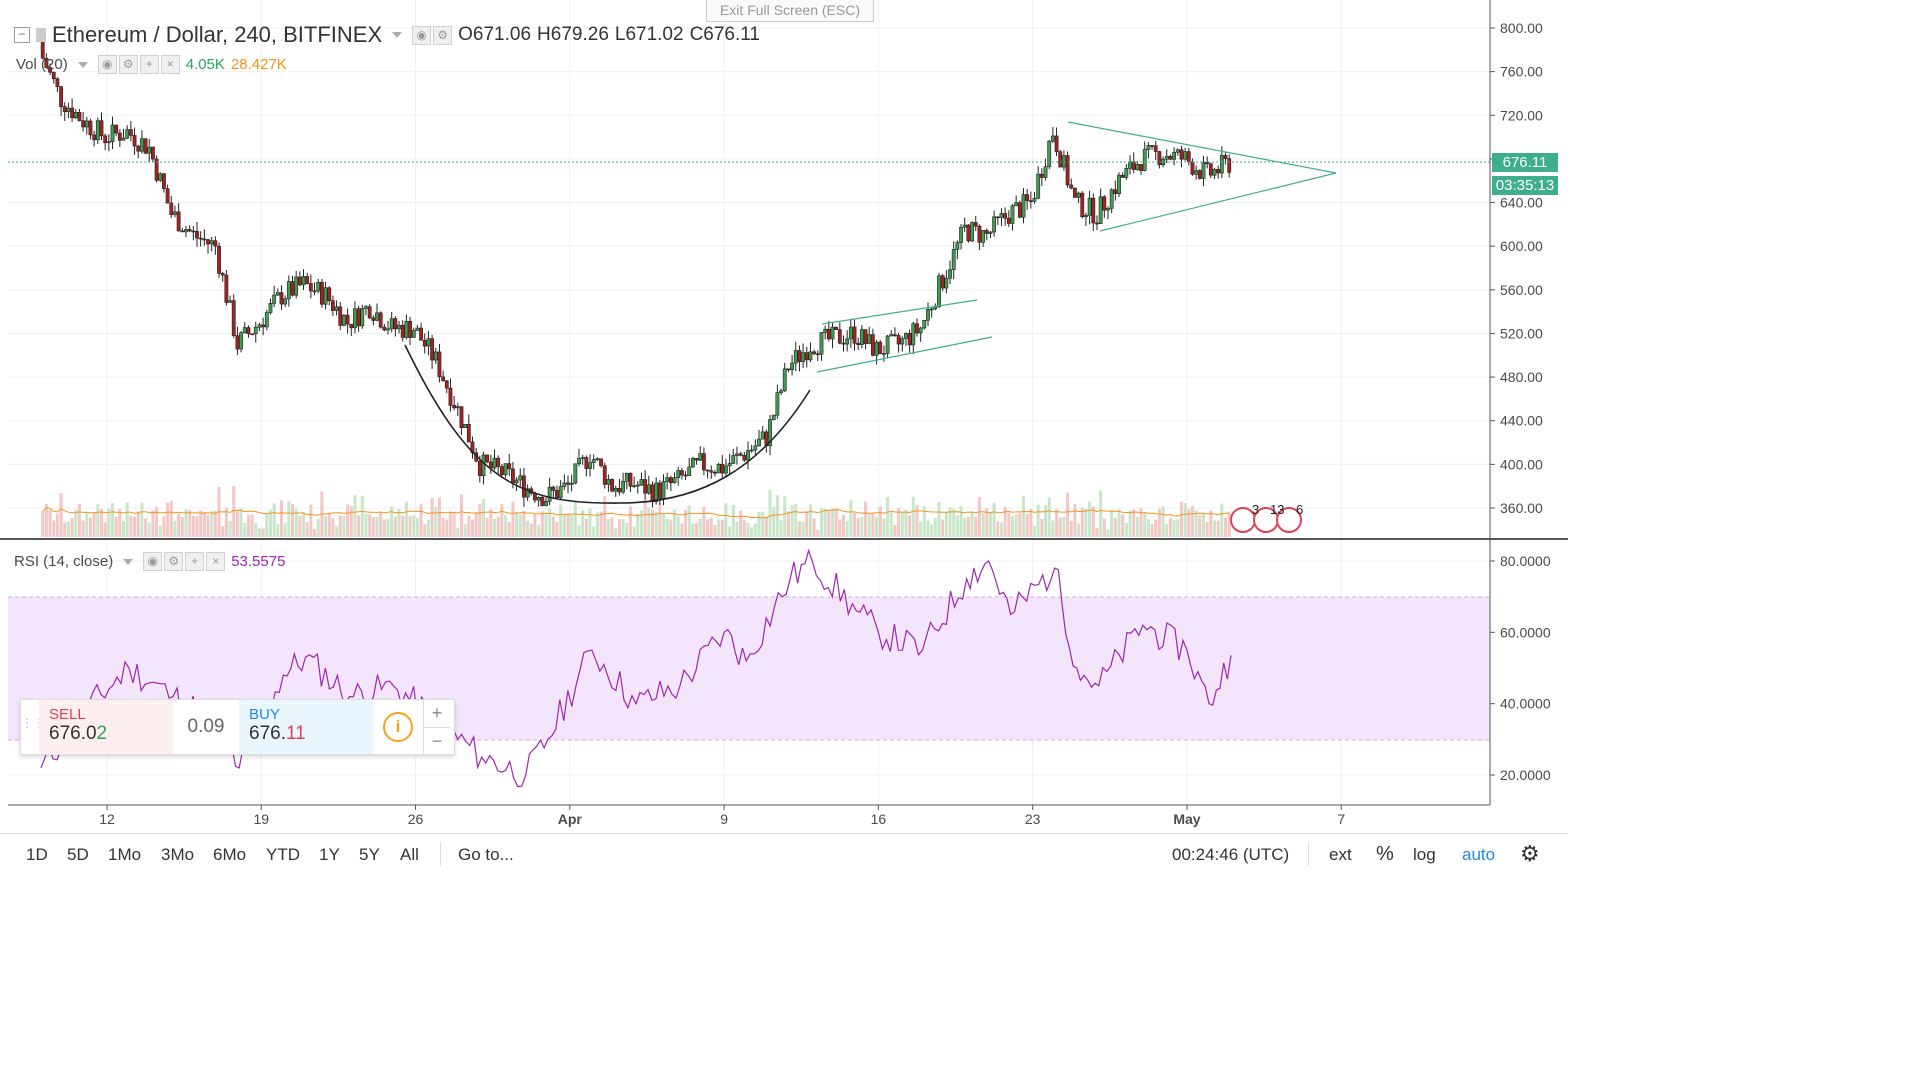 This screenshot has height=1080, width=1920. What do you see at coordinates (904, 354) in the screenshot?
I see `channel-lower-line` at bounding box center [904, 354].